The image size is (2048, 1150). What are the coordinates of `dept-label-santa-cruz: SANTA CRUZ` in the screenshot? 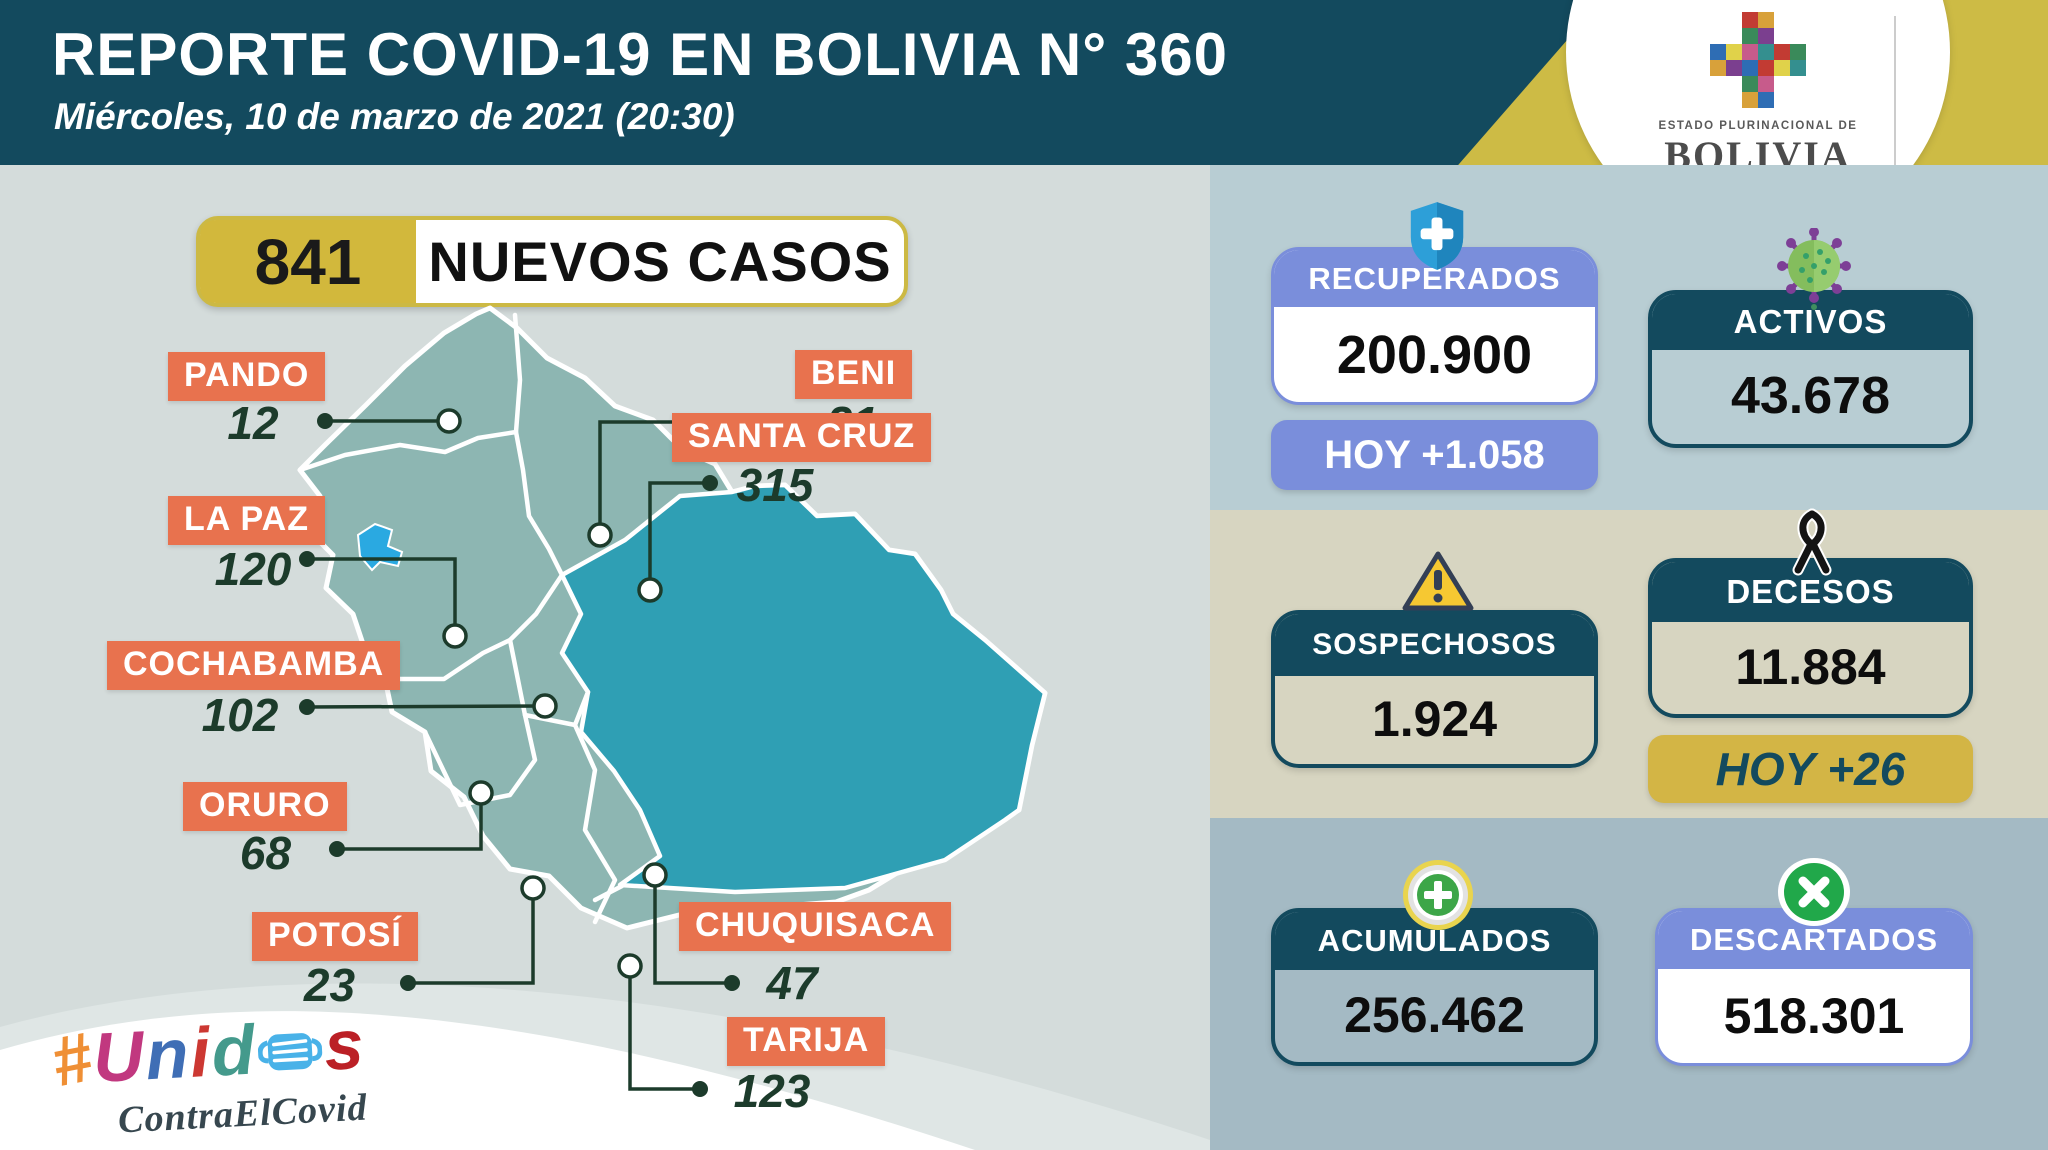 It's located at (802, 437).